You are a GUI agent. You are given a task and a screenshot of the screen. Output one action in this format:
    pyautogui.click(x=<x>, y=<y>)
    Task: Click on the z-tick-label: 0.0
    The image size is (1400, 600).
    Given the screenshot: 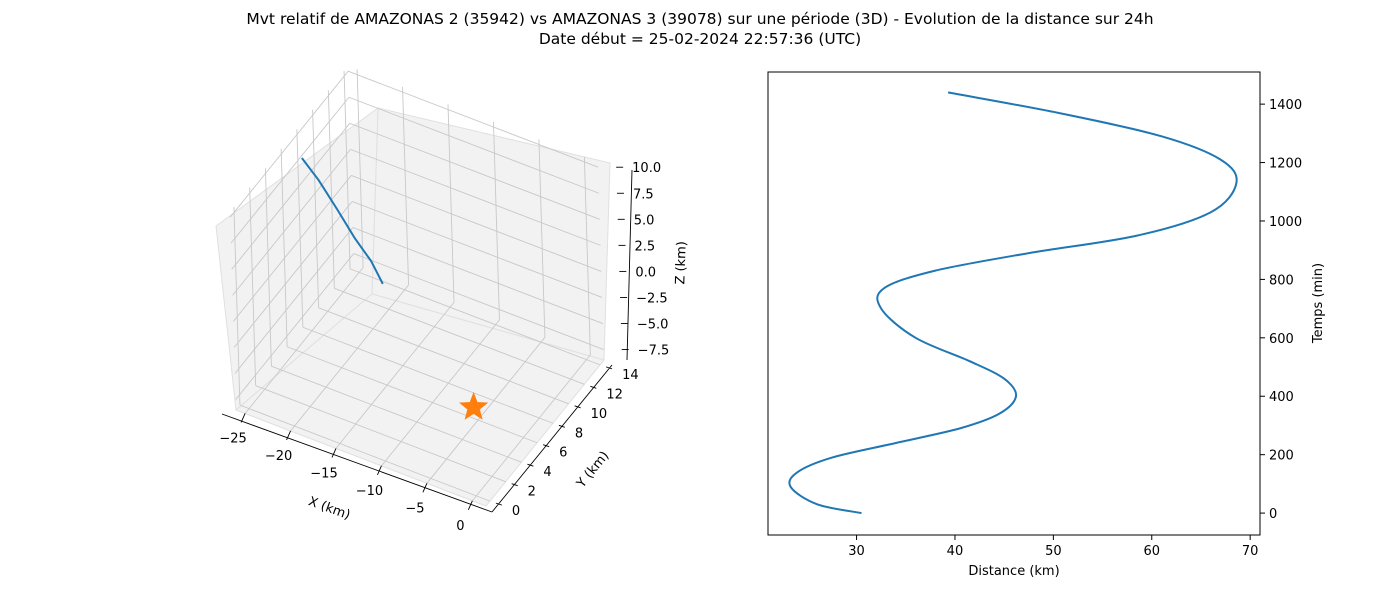 What is the action you would take?
    pyautogui.click(x=645, y=272)
    